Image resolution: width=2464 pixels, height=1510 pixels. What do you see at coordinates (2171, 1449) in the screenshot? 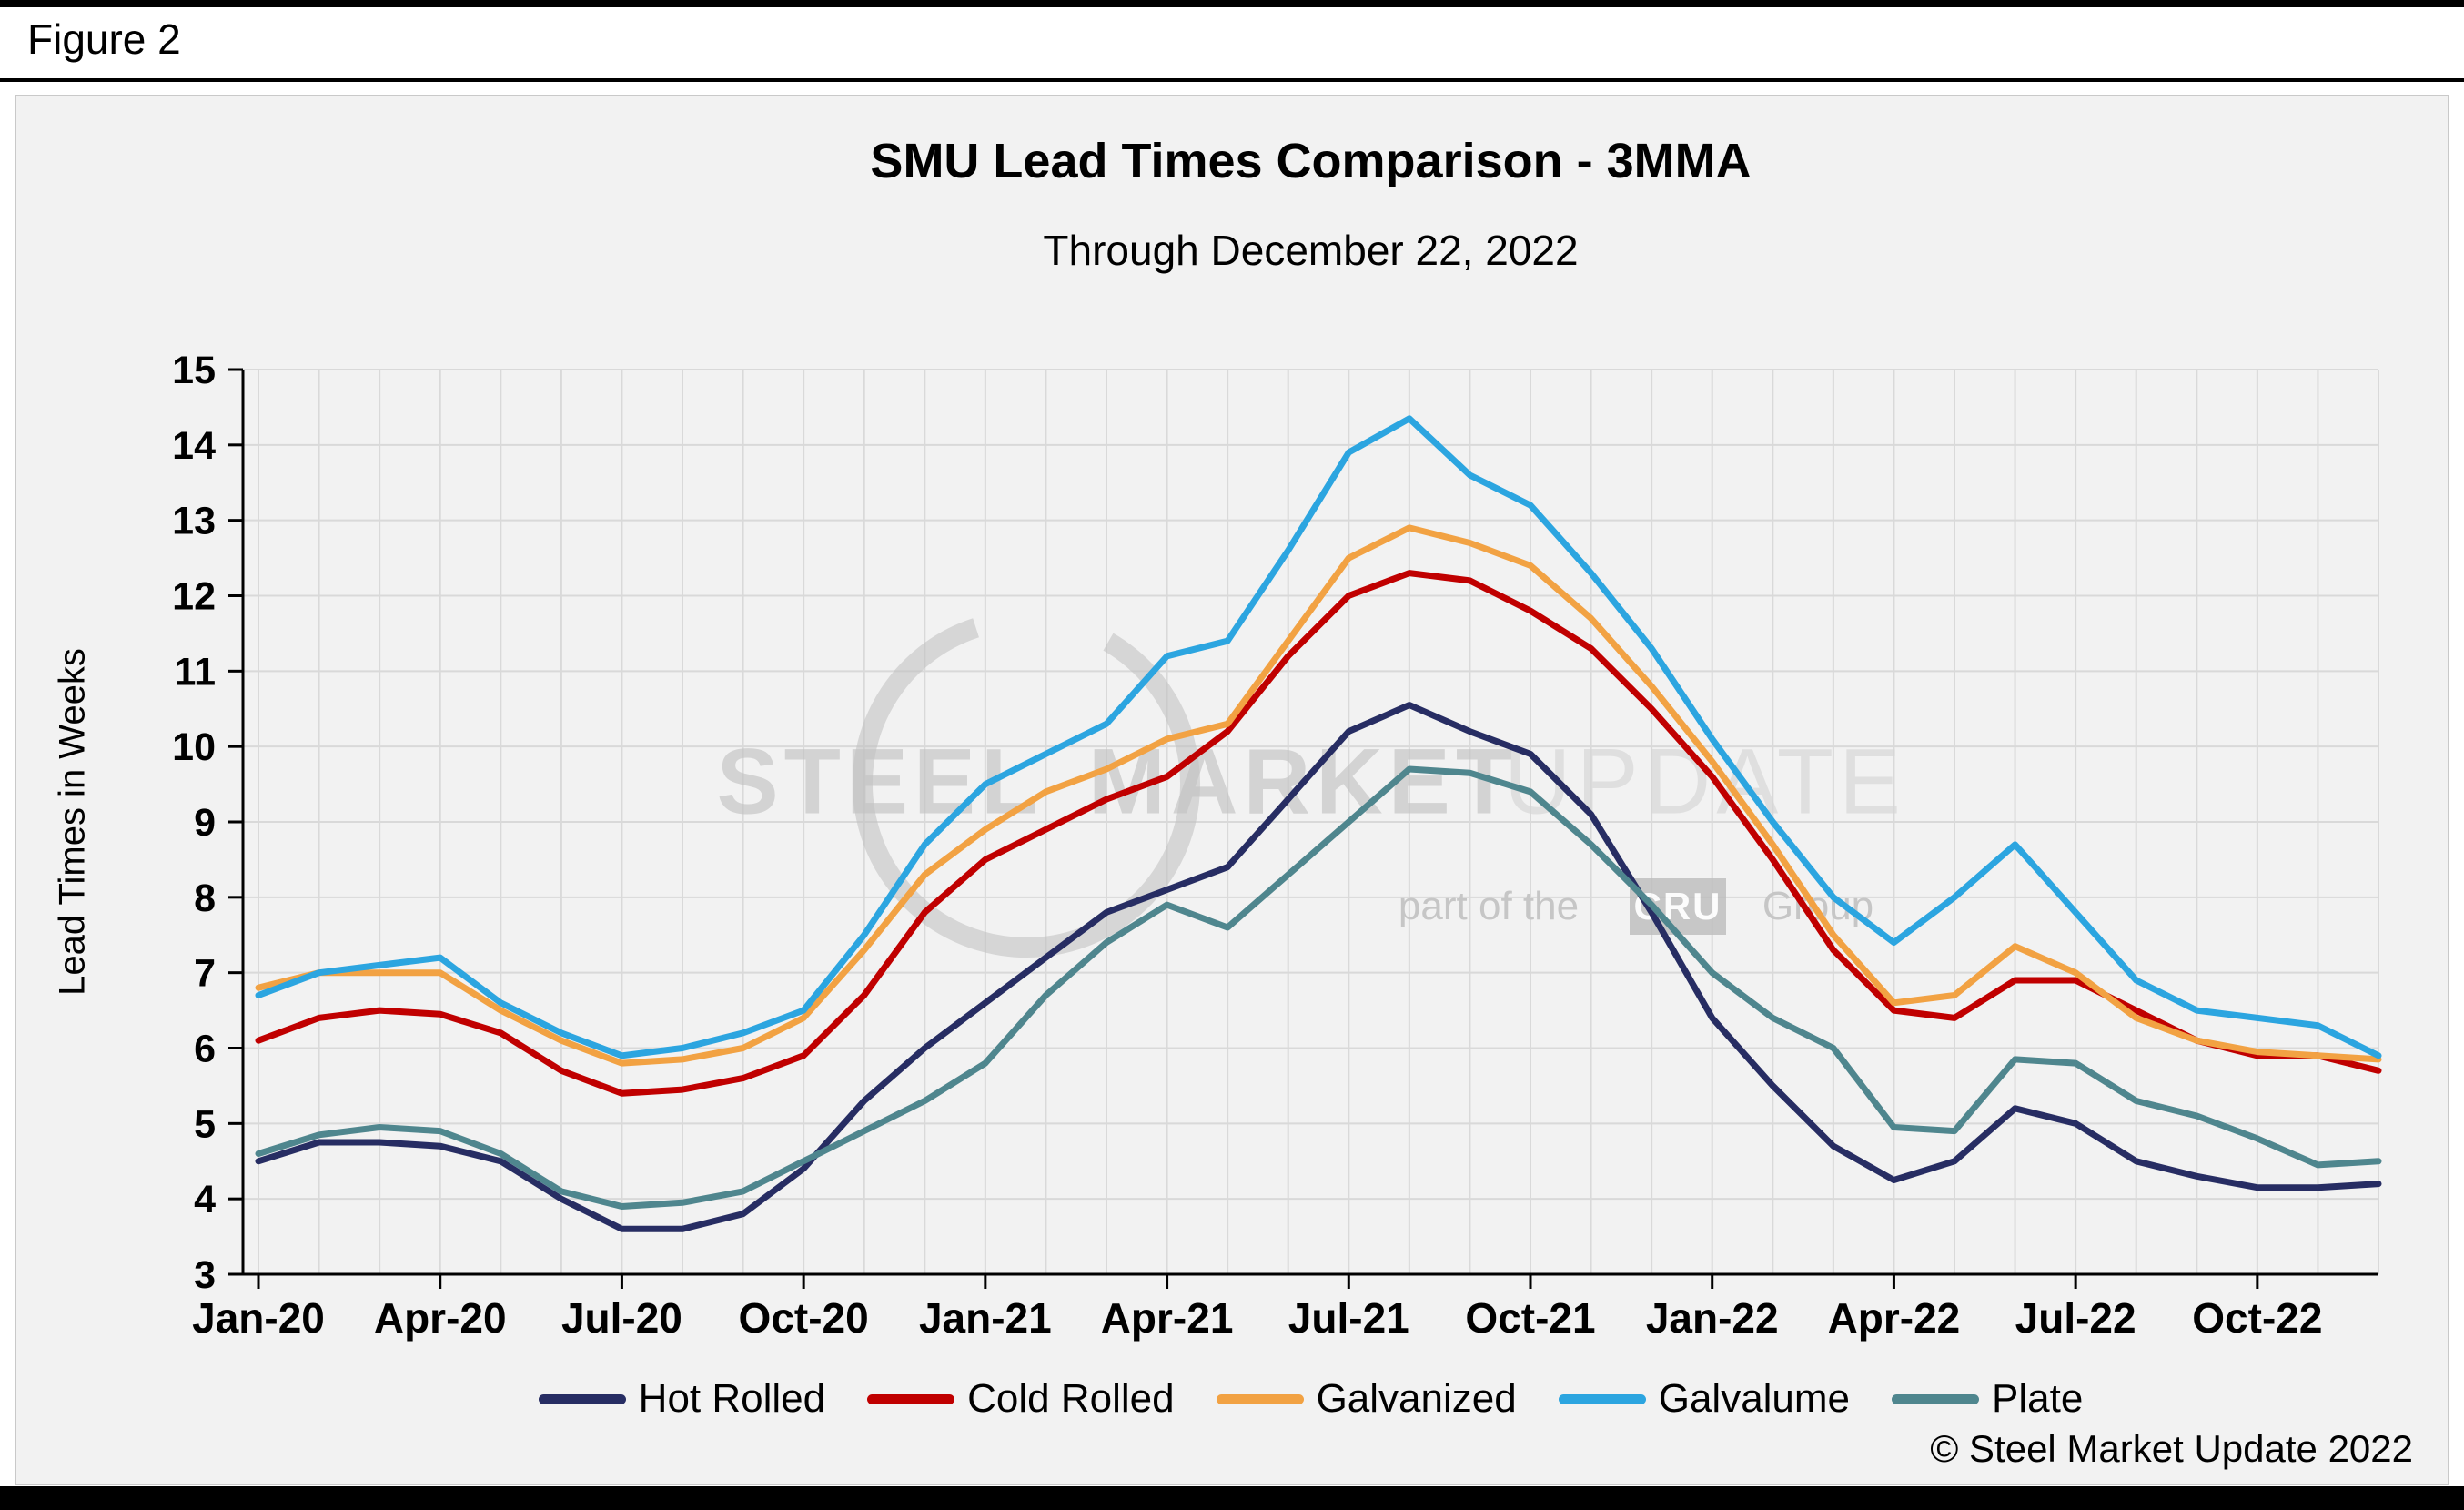
I see `copyright: © Steel Market Update 2022` at bounding box center [2171, 1449].